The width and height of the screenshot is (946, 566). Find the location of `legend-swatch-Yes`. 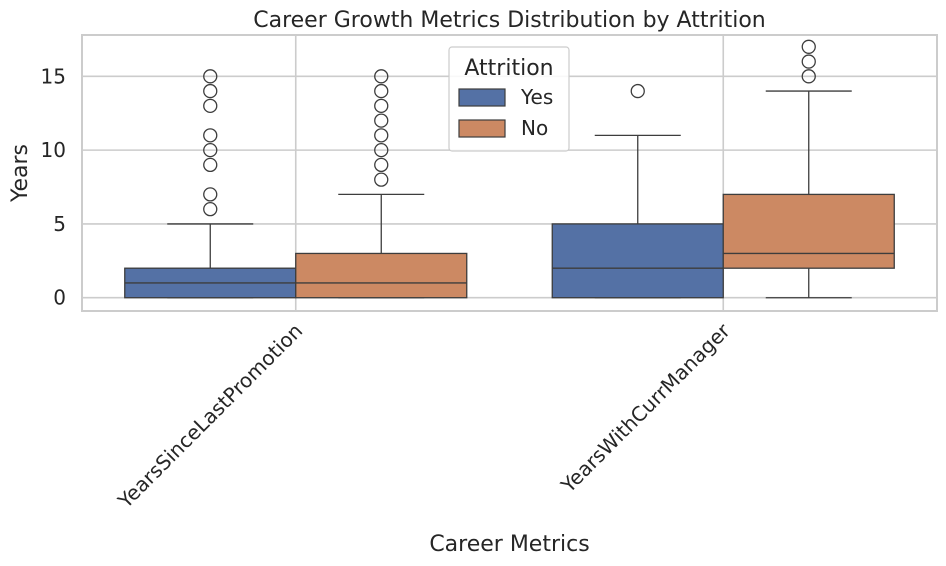

legend-swatch-Yes is located at coordinates (482, 97).